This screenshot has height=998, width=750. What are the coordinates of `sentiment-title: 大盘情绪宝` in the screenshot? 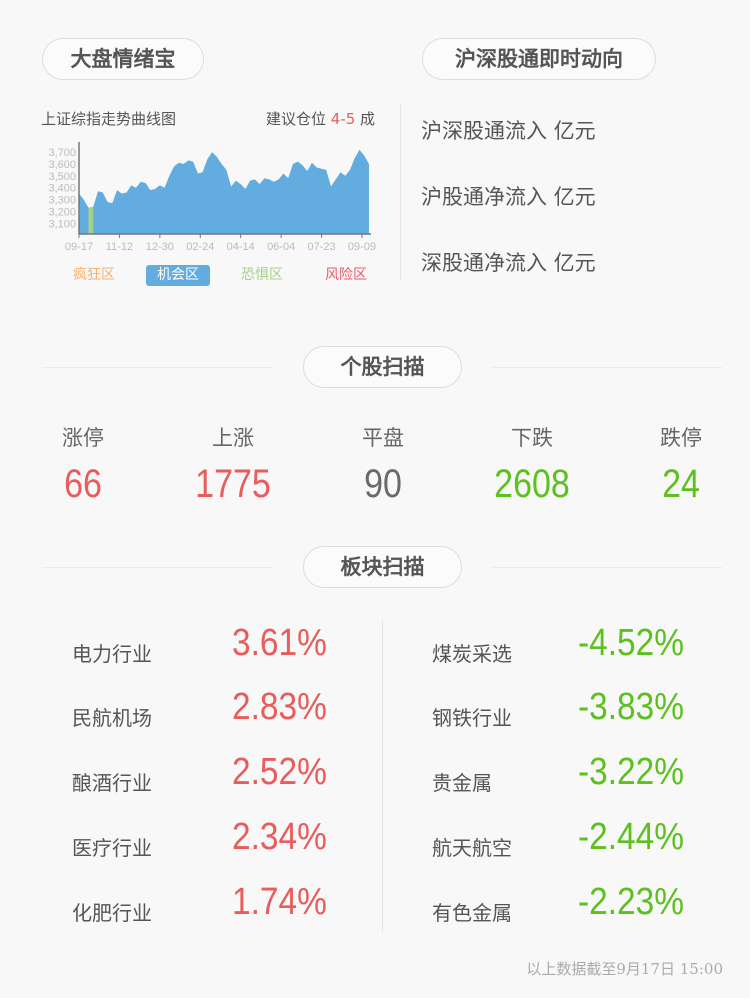 It's located at (123, 59).